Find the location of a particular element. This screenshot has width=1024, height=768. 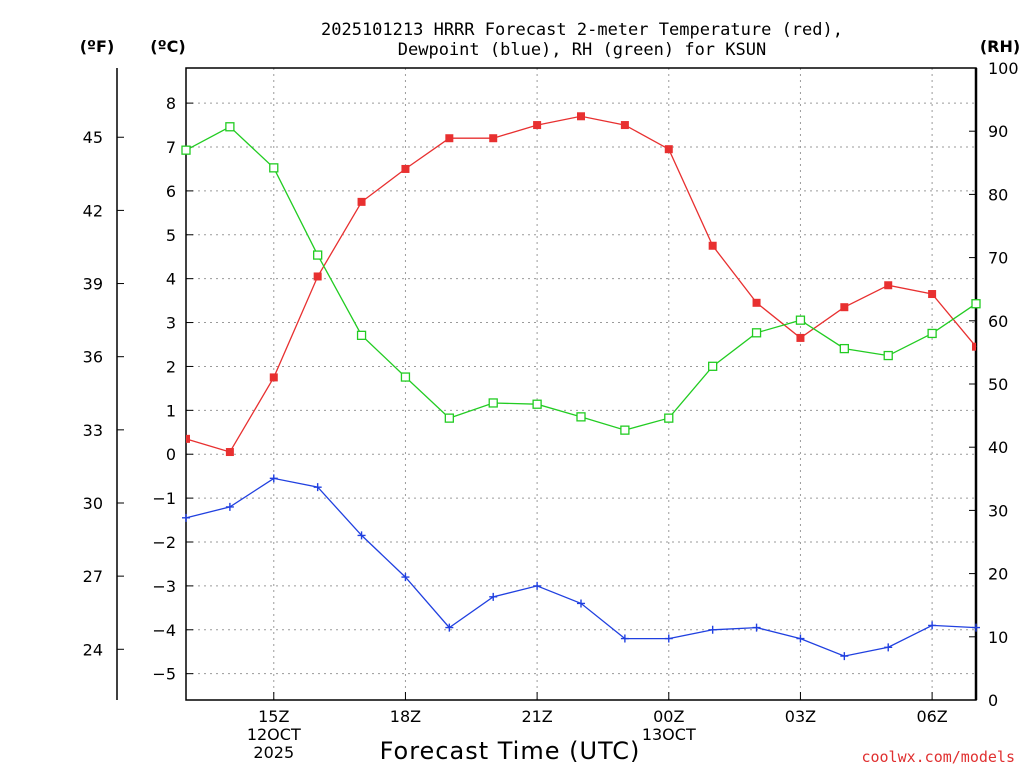

celsius-tick-label: 0 is located at coordinates (171, 454).